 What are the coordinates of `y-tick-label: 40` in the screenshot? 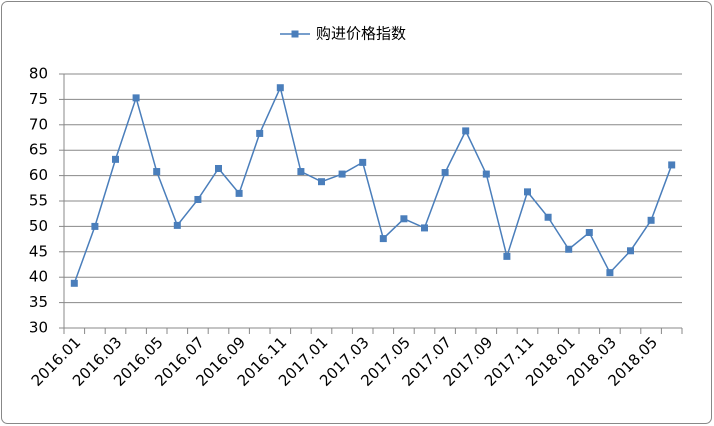 It's located at (38, 277).